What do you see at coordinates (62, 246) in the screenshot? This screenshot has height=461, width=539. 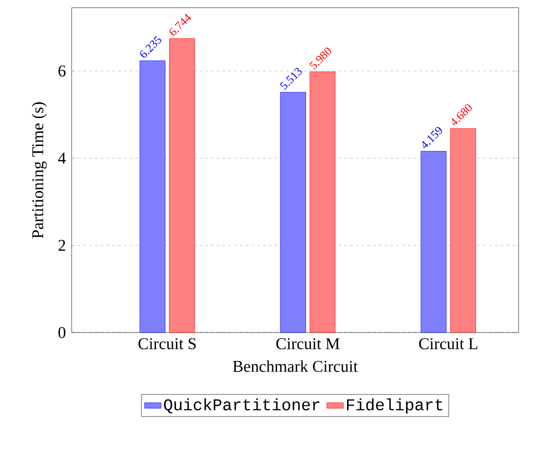 I see `y-tick-label: 2` at bounding box center [62, 246].